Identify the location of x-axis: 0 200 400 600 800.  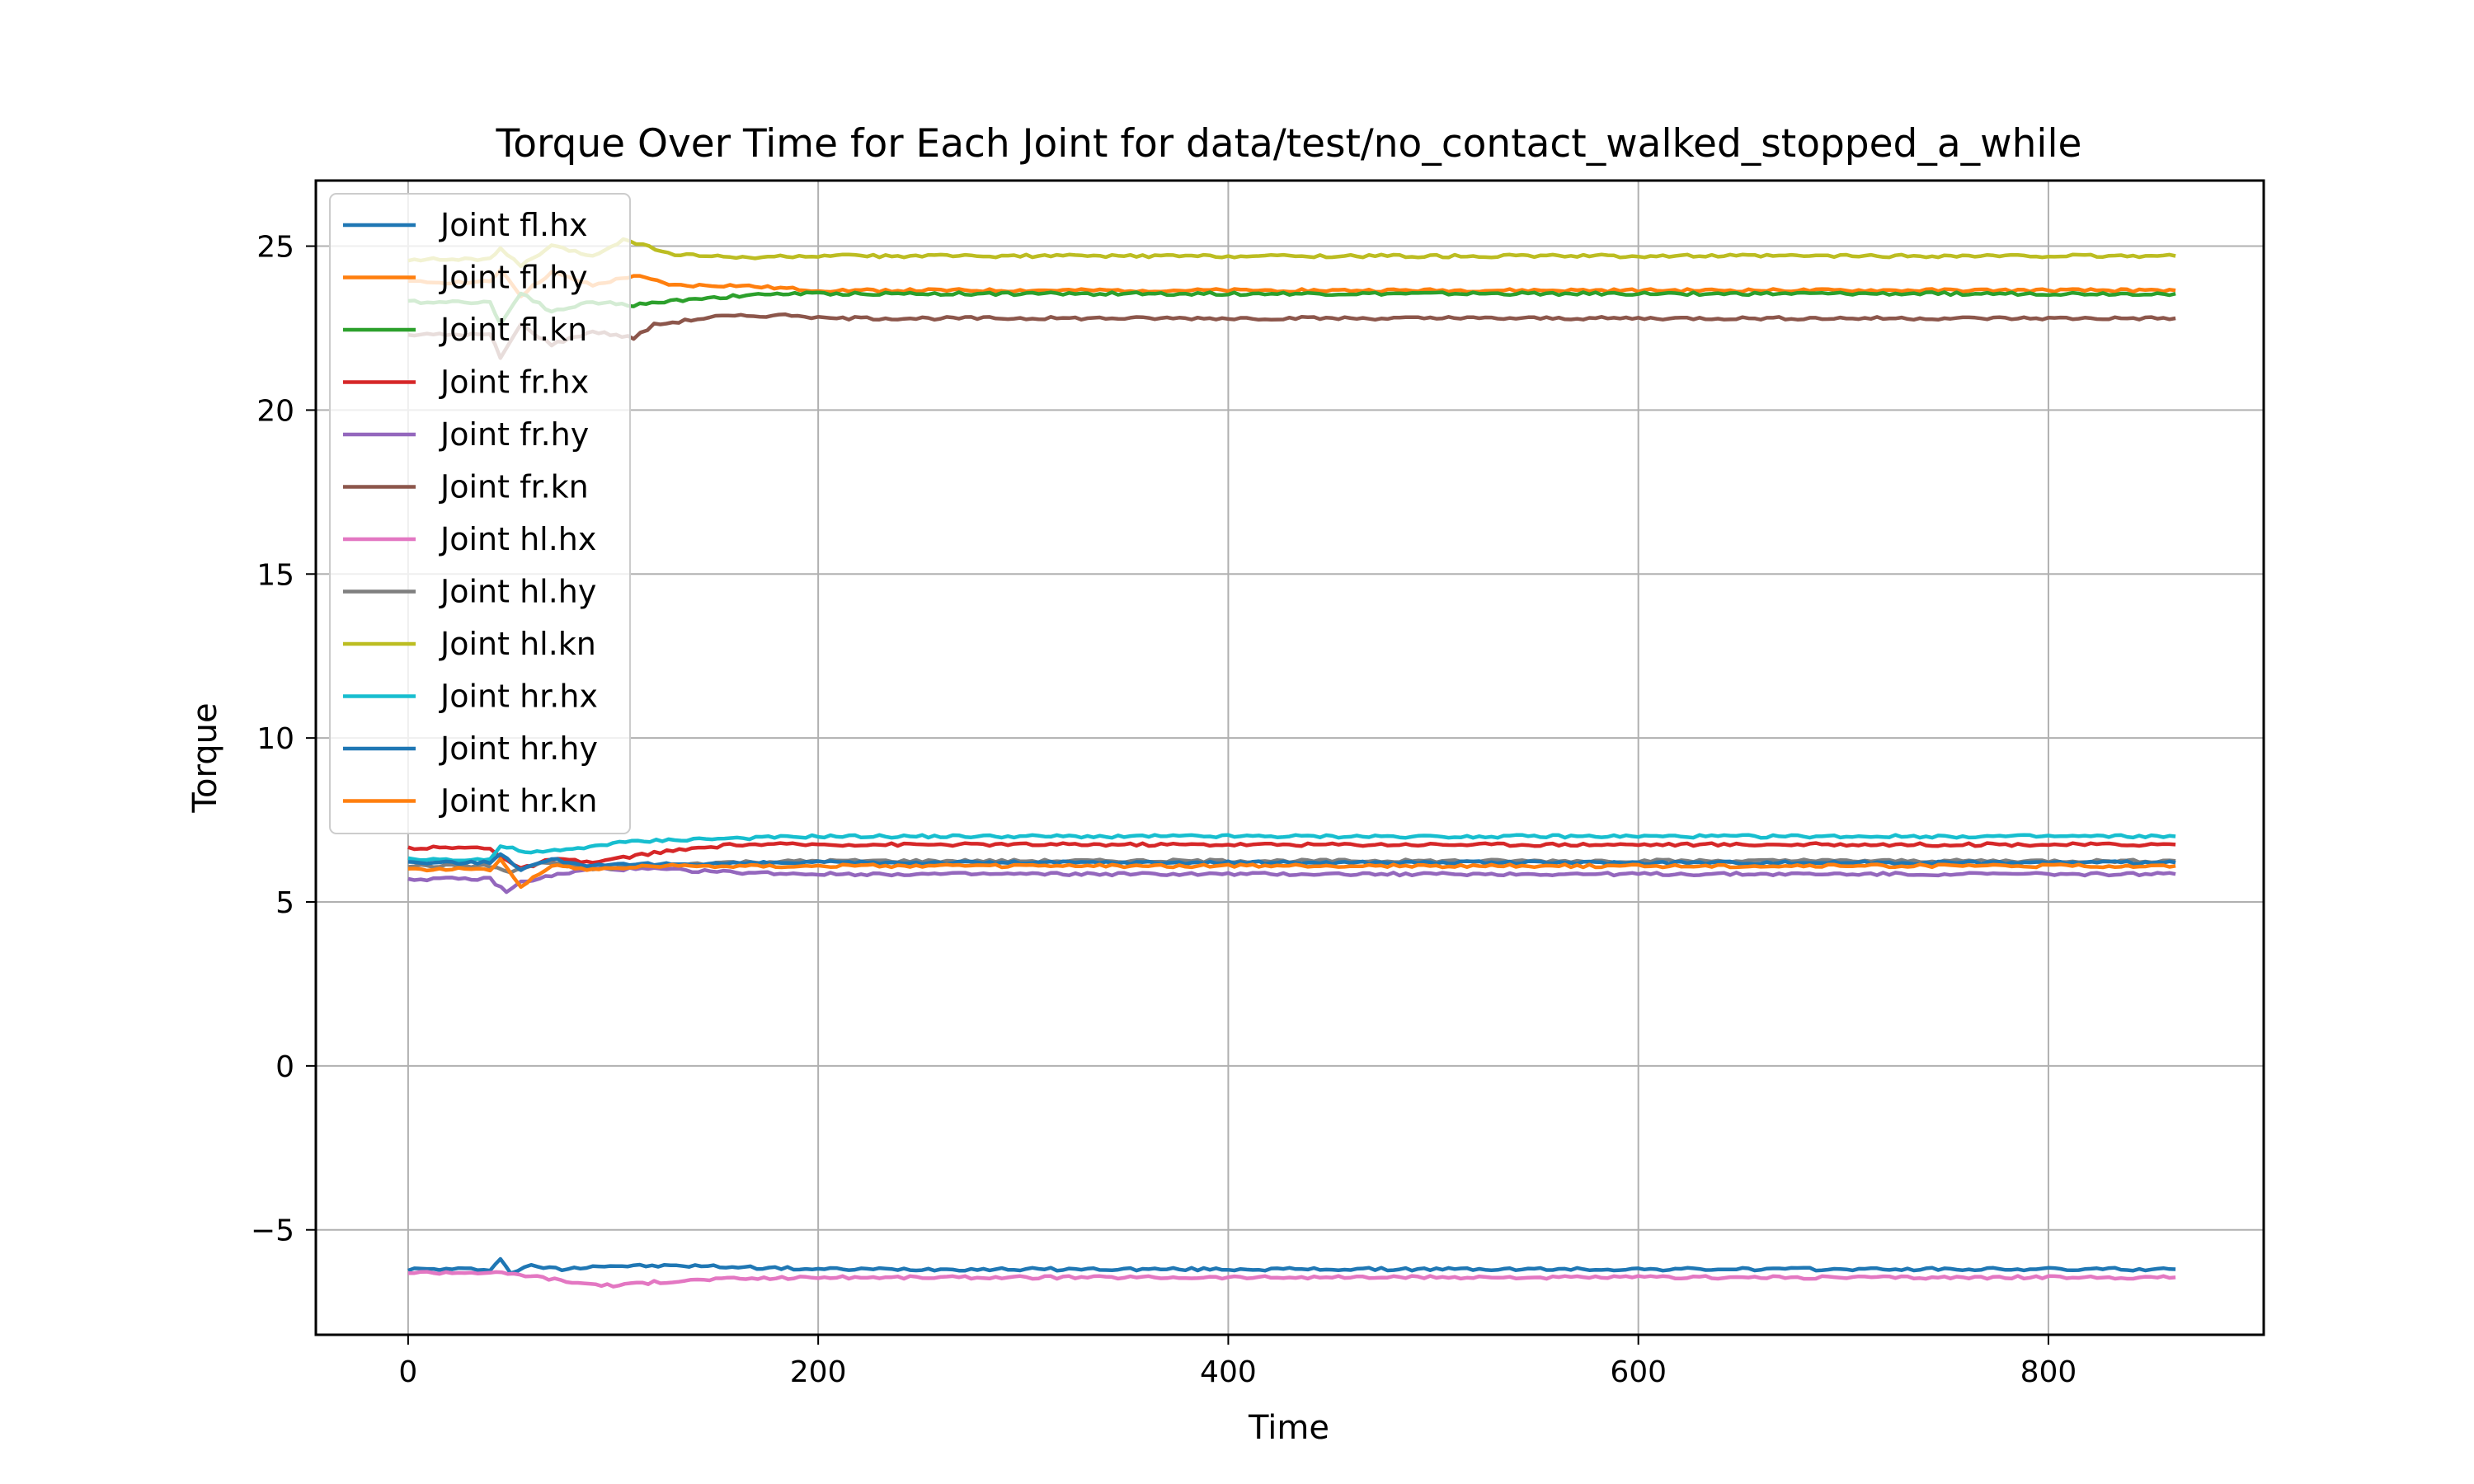
(1237, 1362).